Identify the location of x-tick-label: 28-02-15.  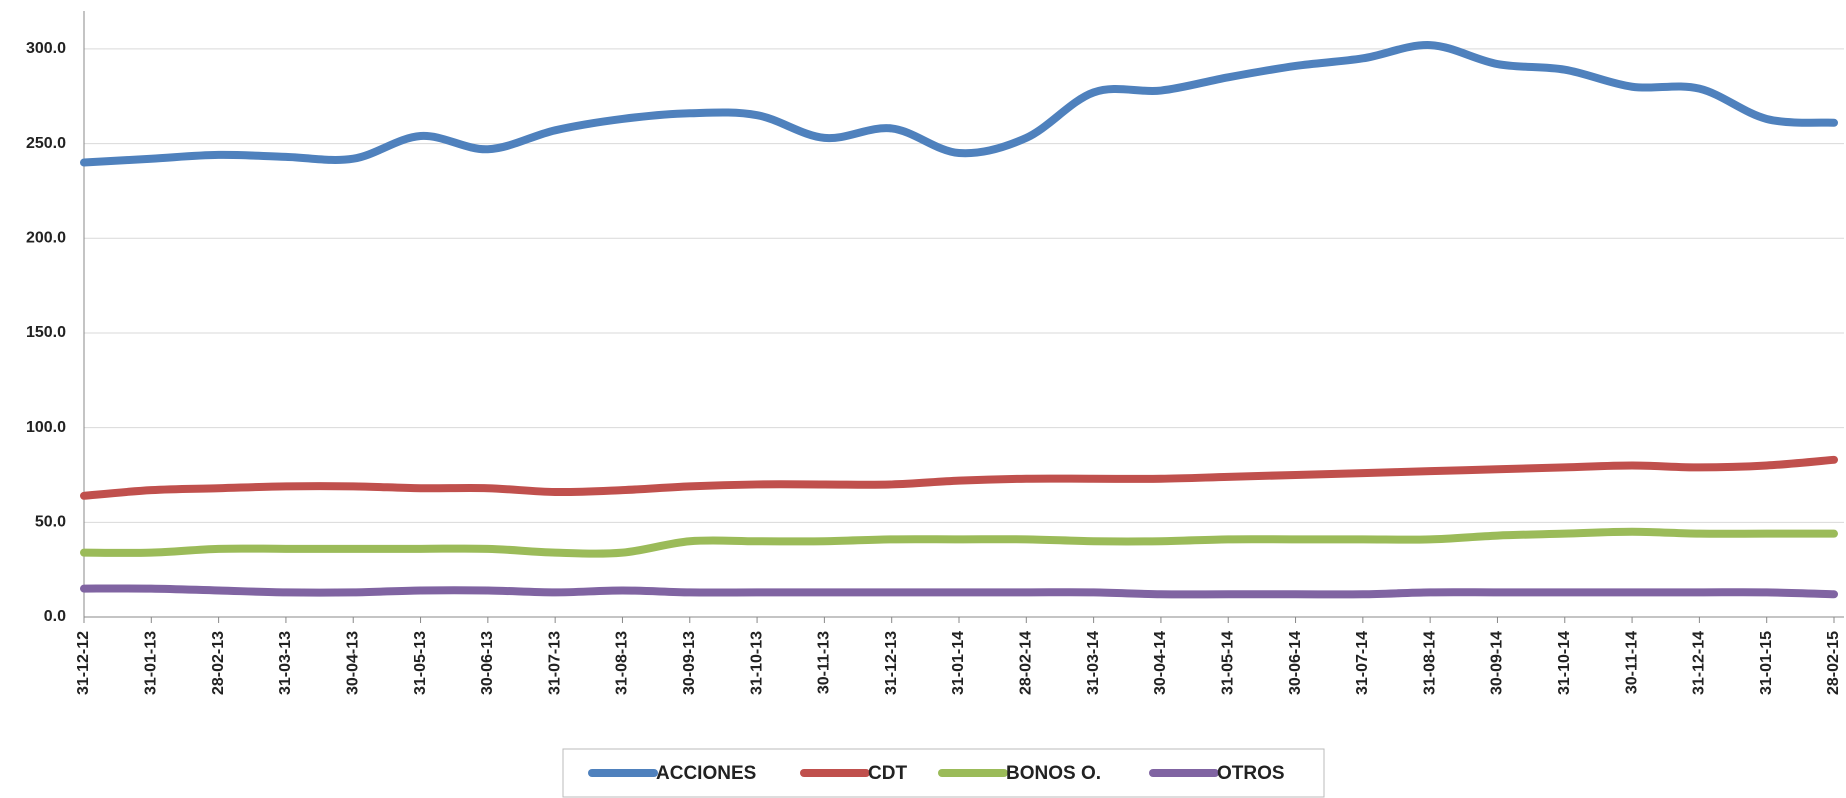
(1833, 663).